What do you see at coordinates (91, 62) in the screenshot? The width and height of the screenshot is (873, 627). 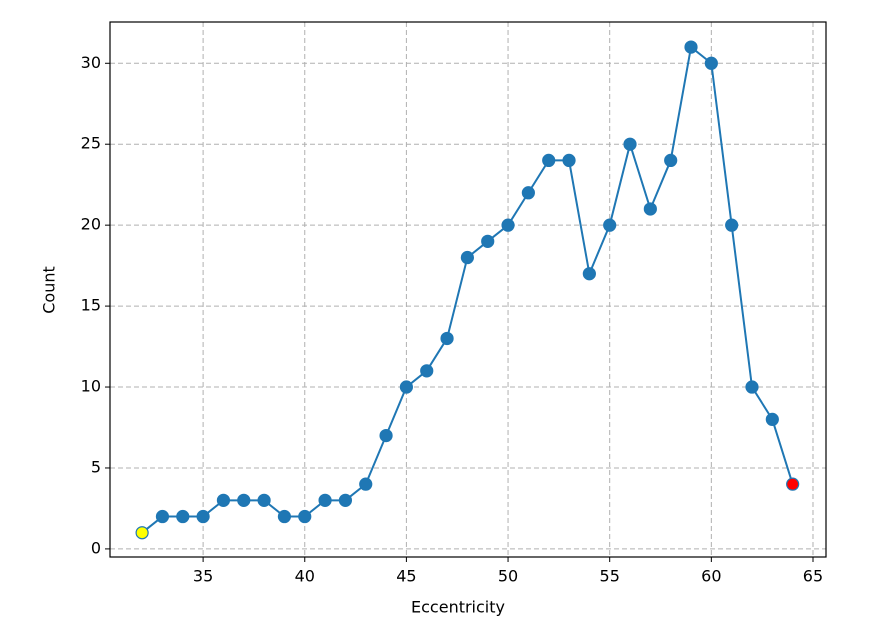 I see `y-tick-label: 30` at bounding box center [91, 62].